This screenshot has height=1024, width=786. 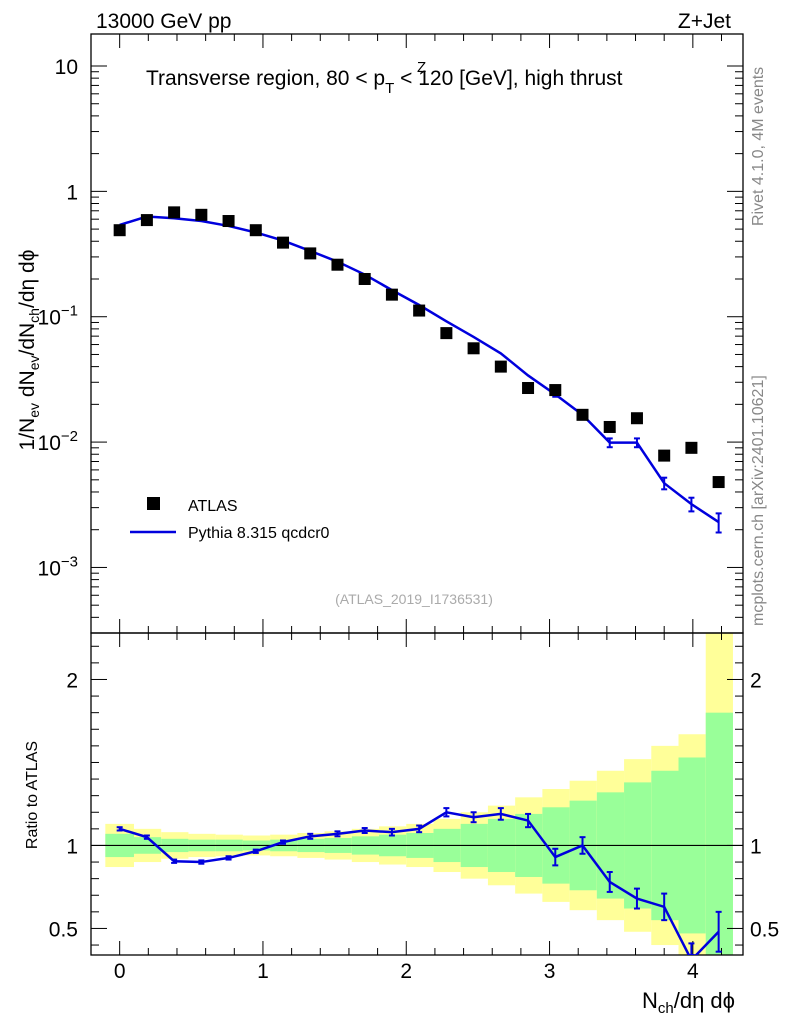 What do you see at coordinates (34, 315) in the screenshot?
I see `ylabel-part-5: ch` at bounding box center [34, 315].